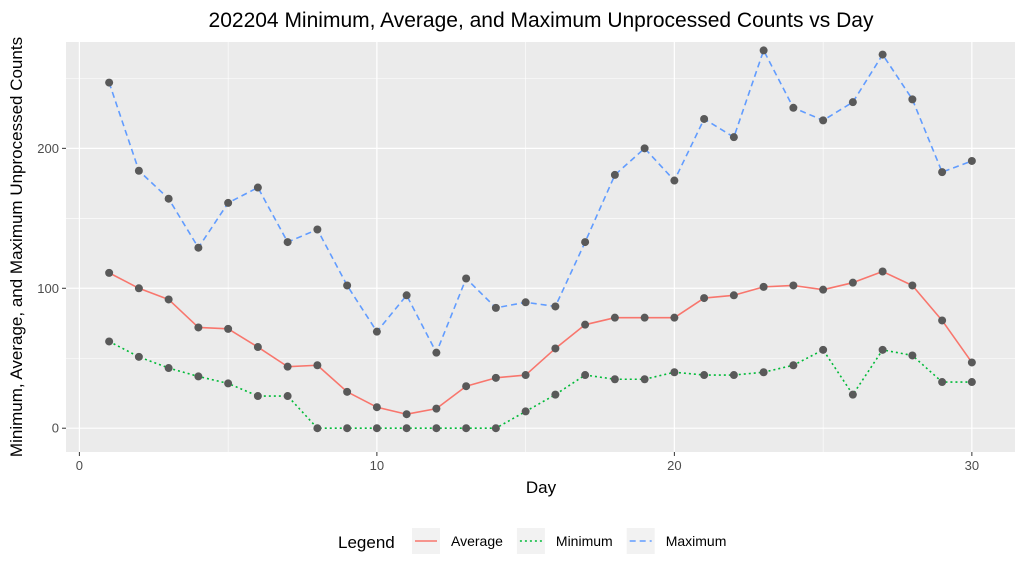 This screenshot has width=1024, height=576. Describe the element at coordinates (366, 542) in the screenshot. I see `legend-title: Legend` at that location.